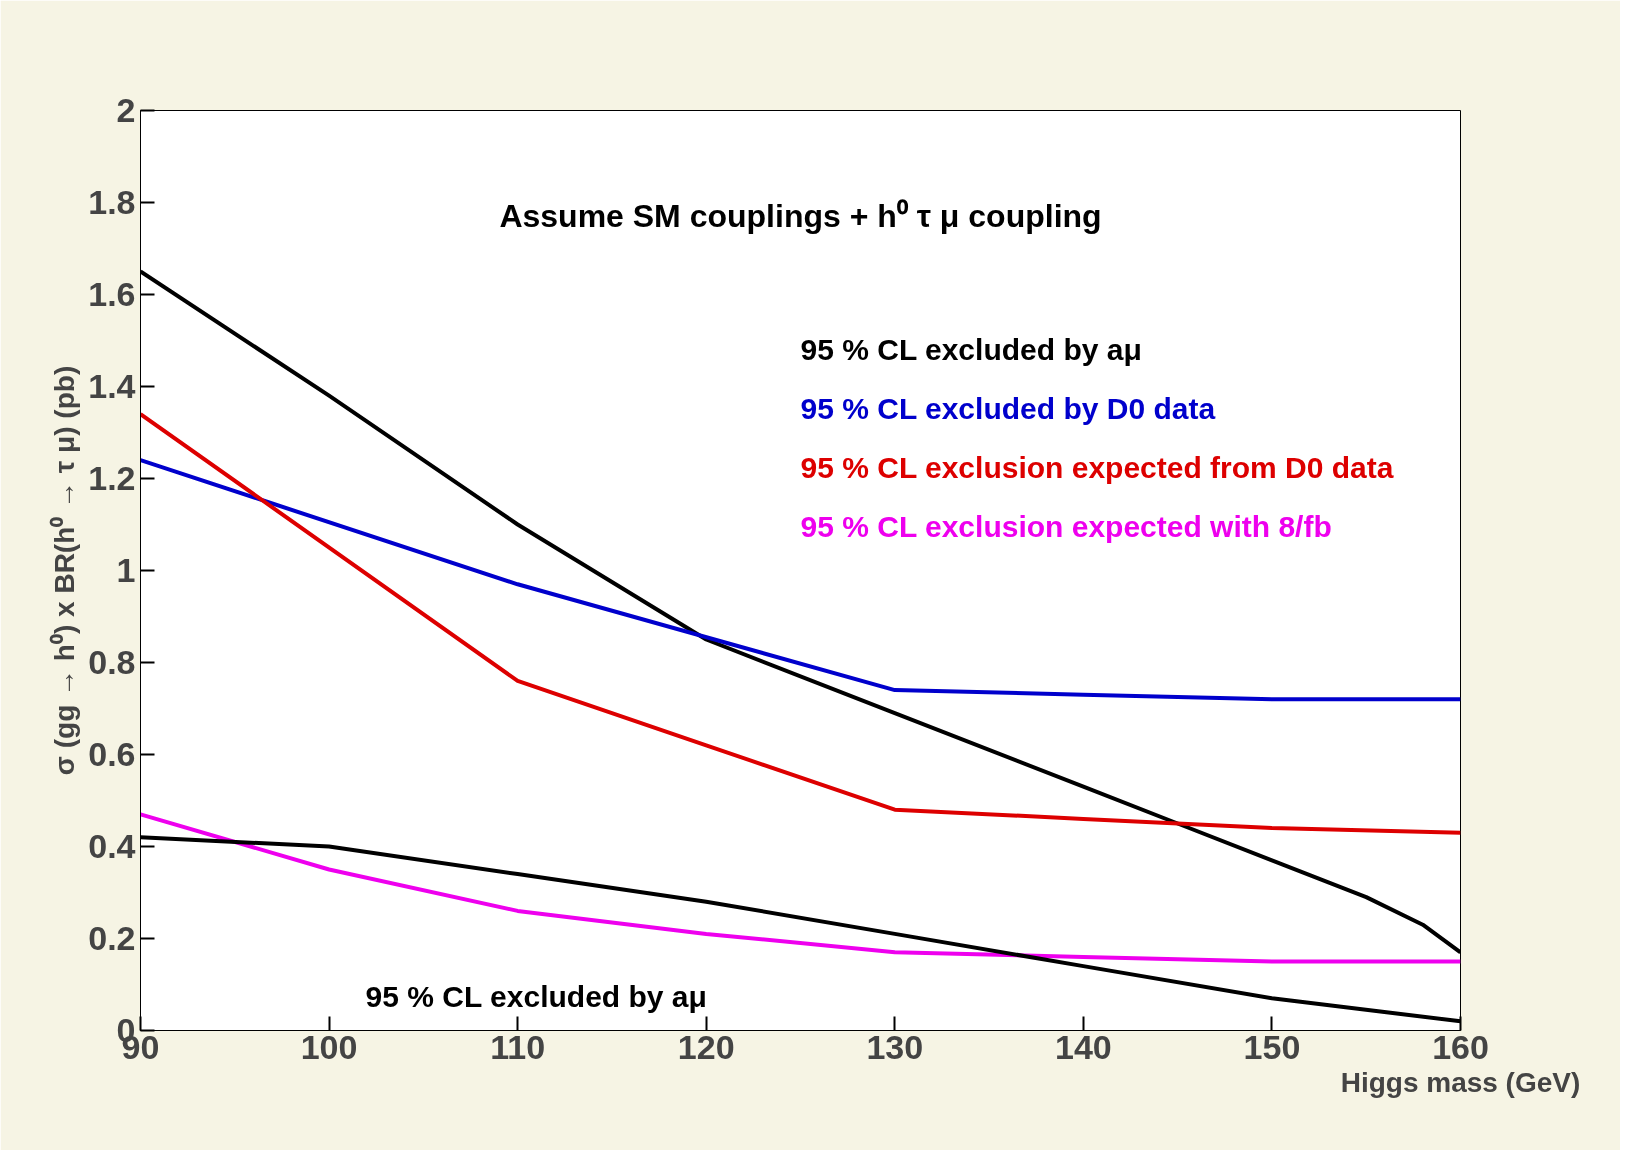 The height and width of the screenshot is (1175, 1643). I want to click on text: 95 % CL excluded by aμ, so click(971, 350).